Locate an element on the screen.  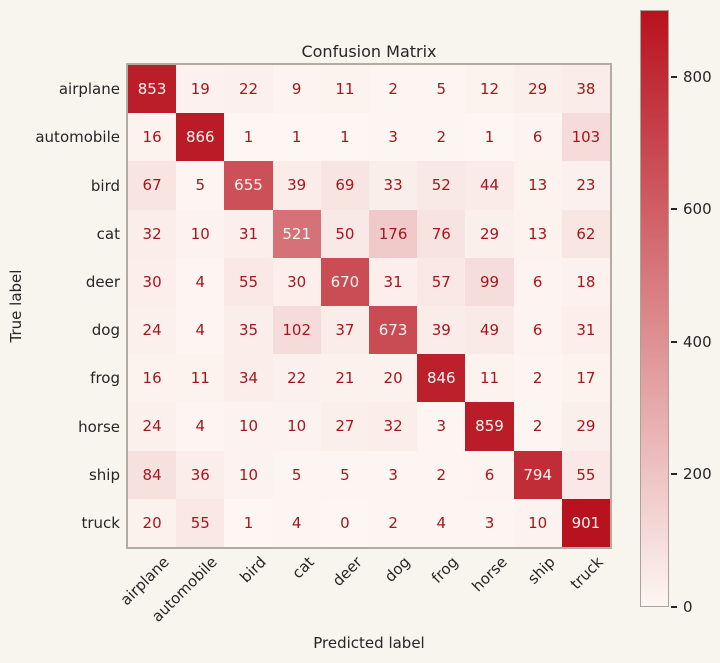
colorbar is located at coordinates (654, 308).